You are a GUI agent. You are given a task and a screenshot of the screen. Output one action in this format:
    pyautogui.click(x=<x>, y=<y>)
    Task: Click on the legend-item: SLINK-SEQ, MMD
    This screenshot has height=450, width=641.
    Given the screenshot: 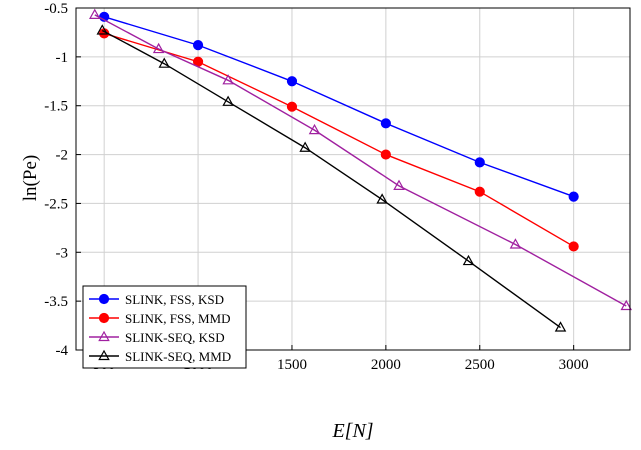 What is the action you would take?
    pyautogui.click(x=160, y=356)
    